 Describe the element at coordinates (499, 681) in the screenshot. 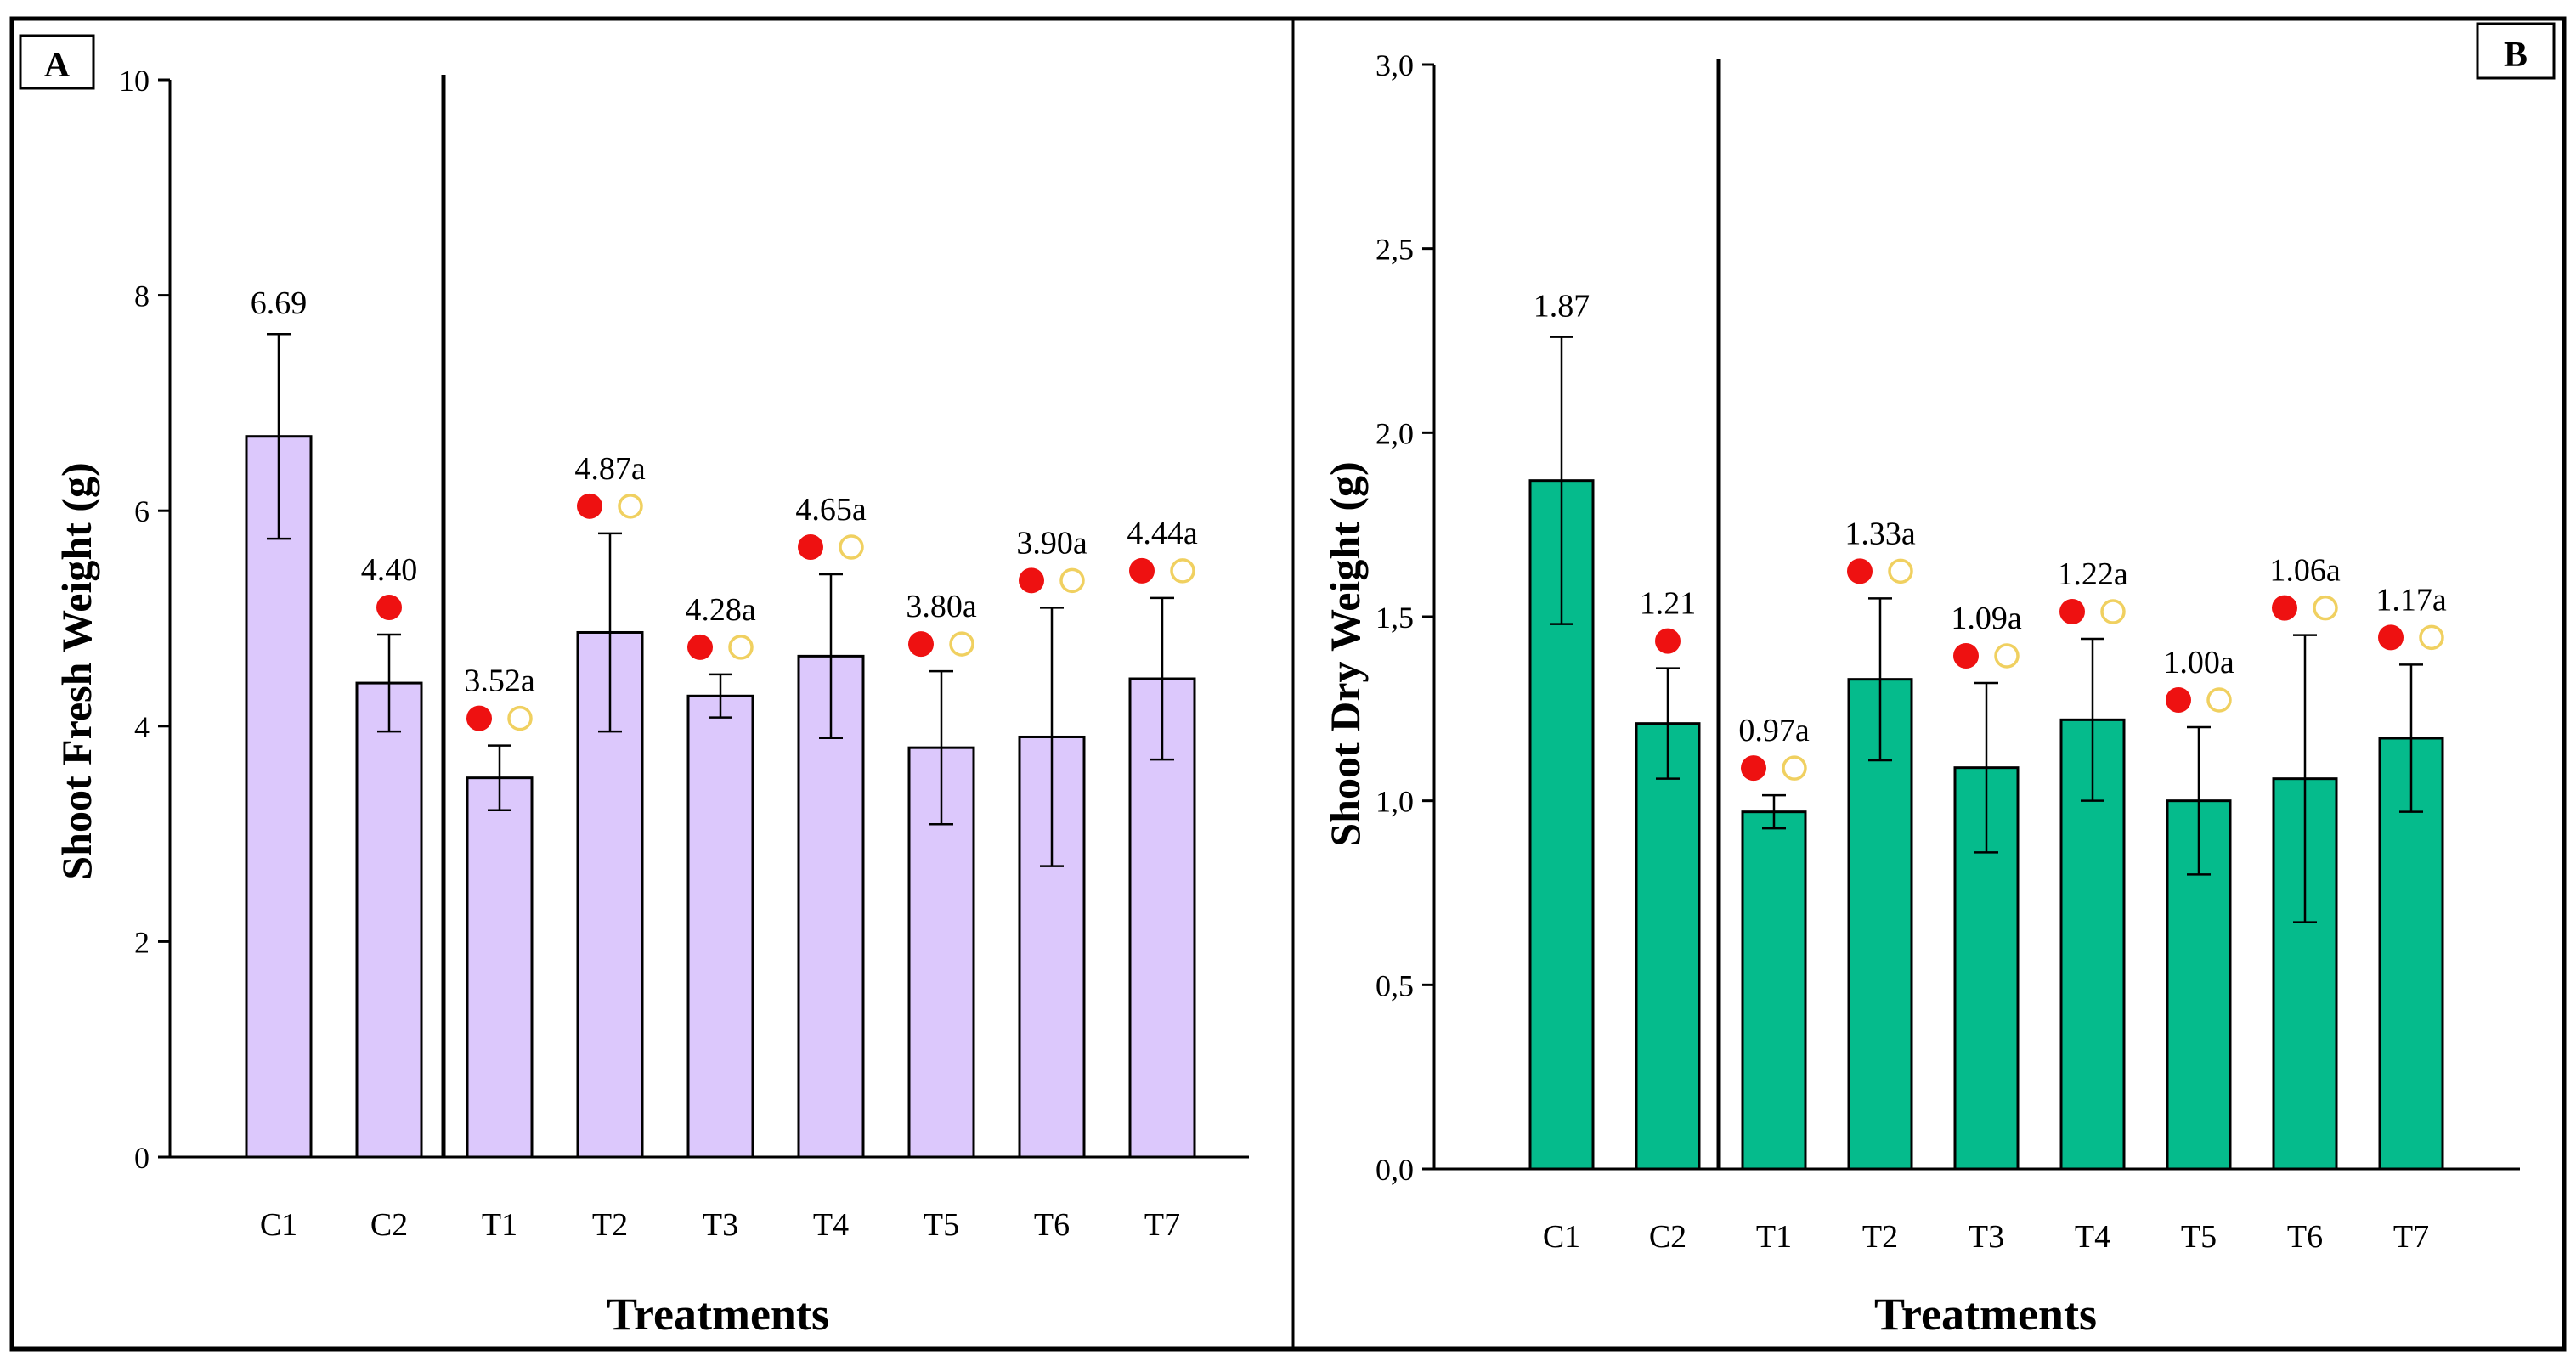

I see `data-label: 3.52a` at that location.